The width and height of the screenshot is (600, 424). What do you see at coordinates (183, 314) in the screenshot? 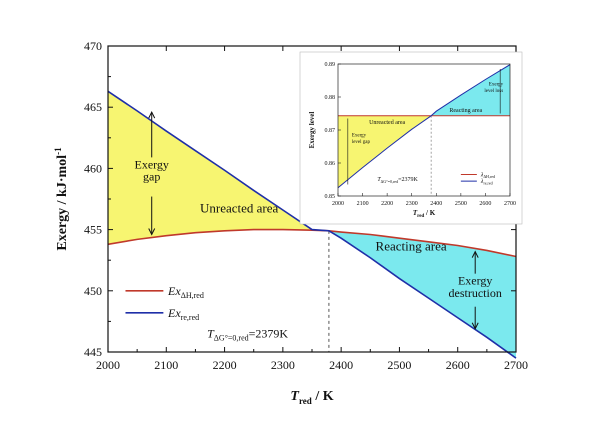
I see `legend-label-ex-re-red: Exre,red` at bounding box center [183, 314].